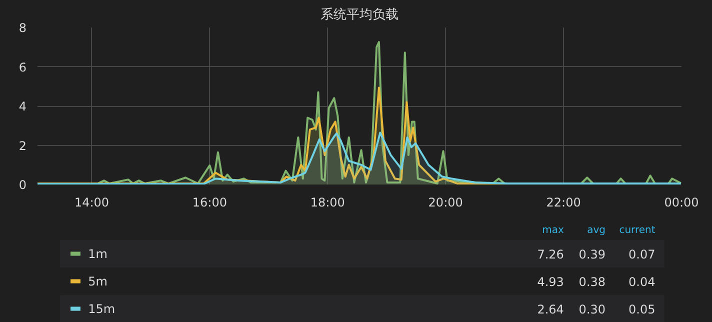 This screenshot has width=712, height=322. I want to click on text: 7.26, so click(550, 254).